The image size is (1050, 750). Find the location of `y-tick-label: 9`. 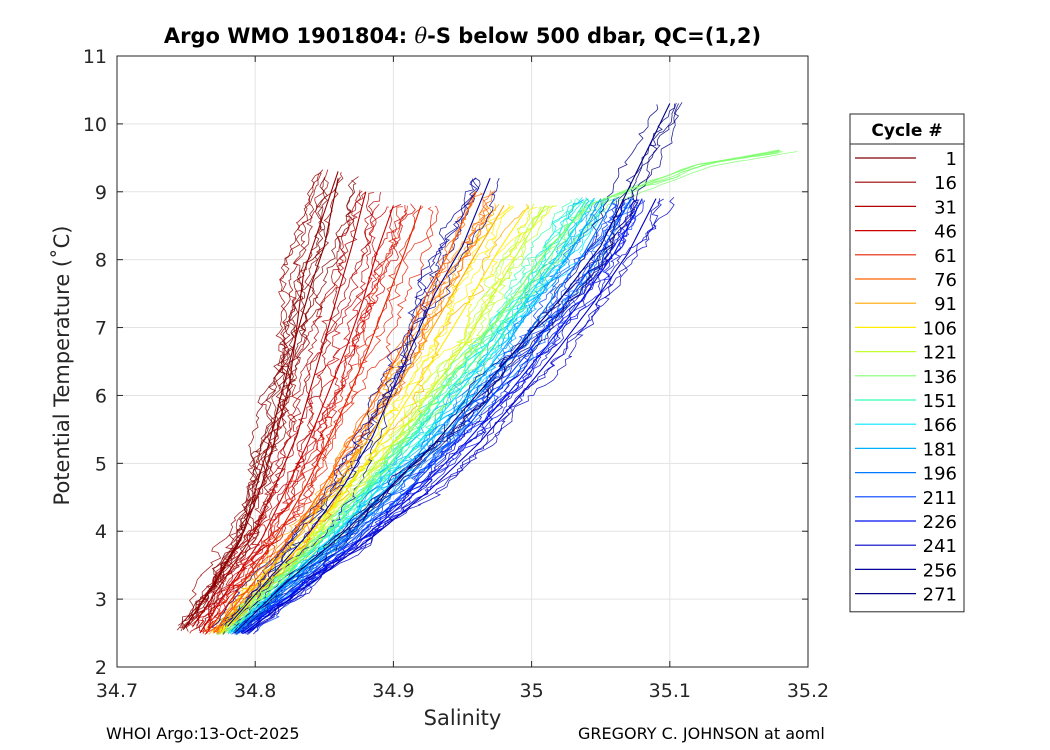

y-tick-label: 9 is located at coordinates (101, 193).